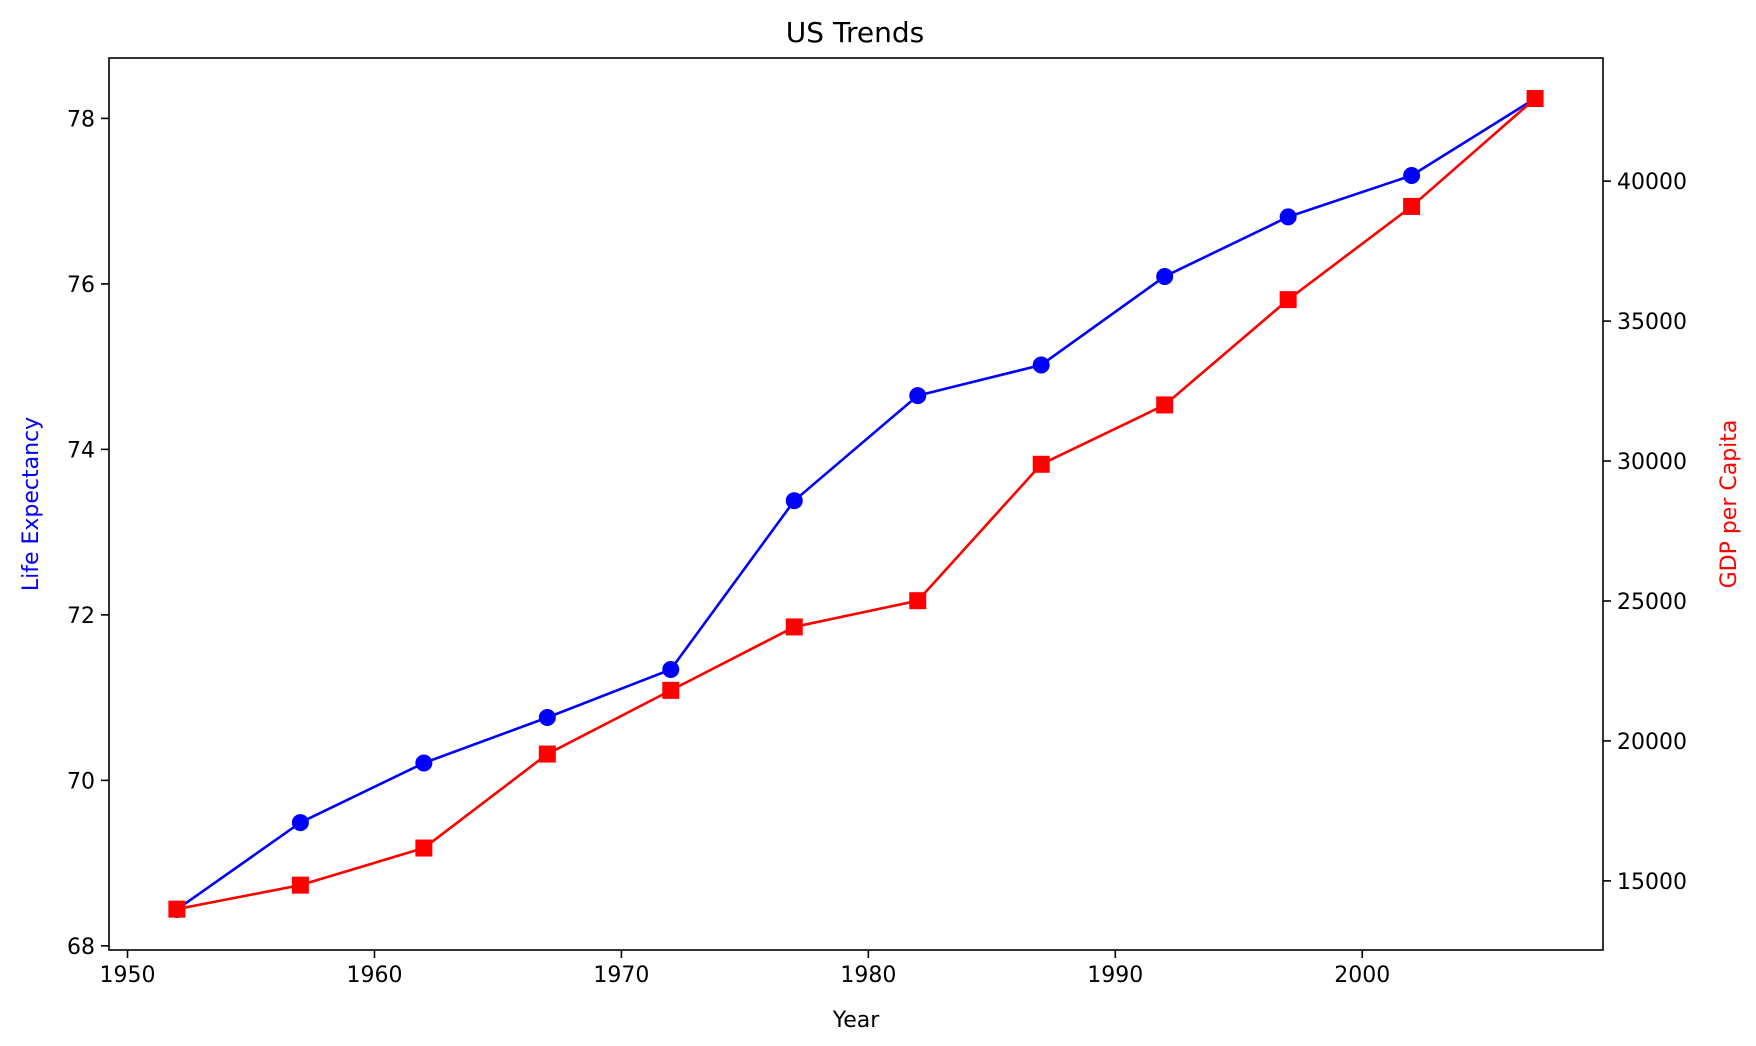  What do you see at coordinates (1652, 182) in the screenshot?
I see `right-y-tick-label: 40000` at bounding box center [1652, 182].